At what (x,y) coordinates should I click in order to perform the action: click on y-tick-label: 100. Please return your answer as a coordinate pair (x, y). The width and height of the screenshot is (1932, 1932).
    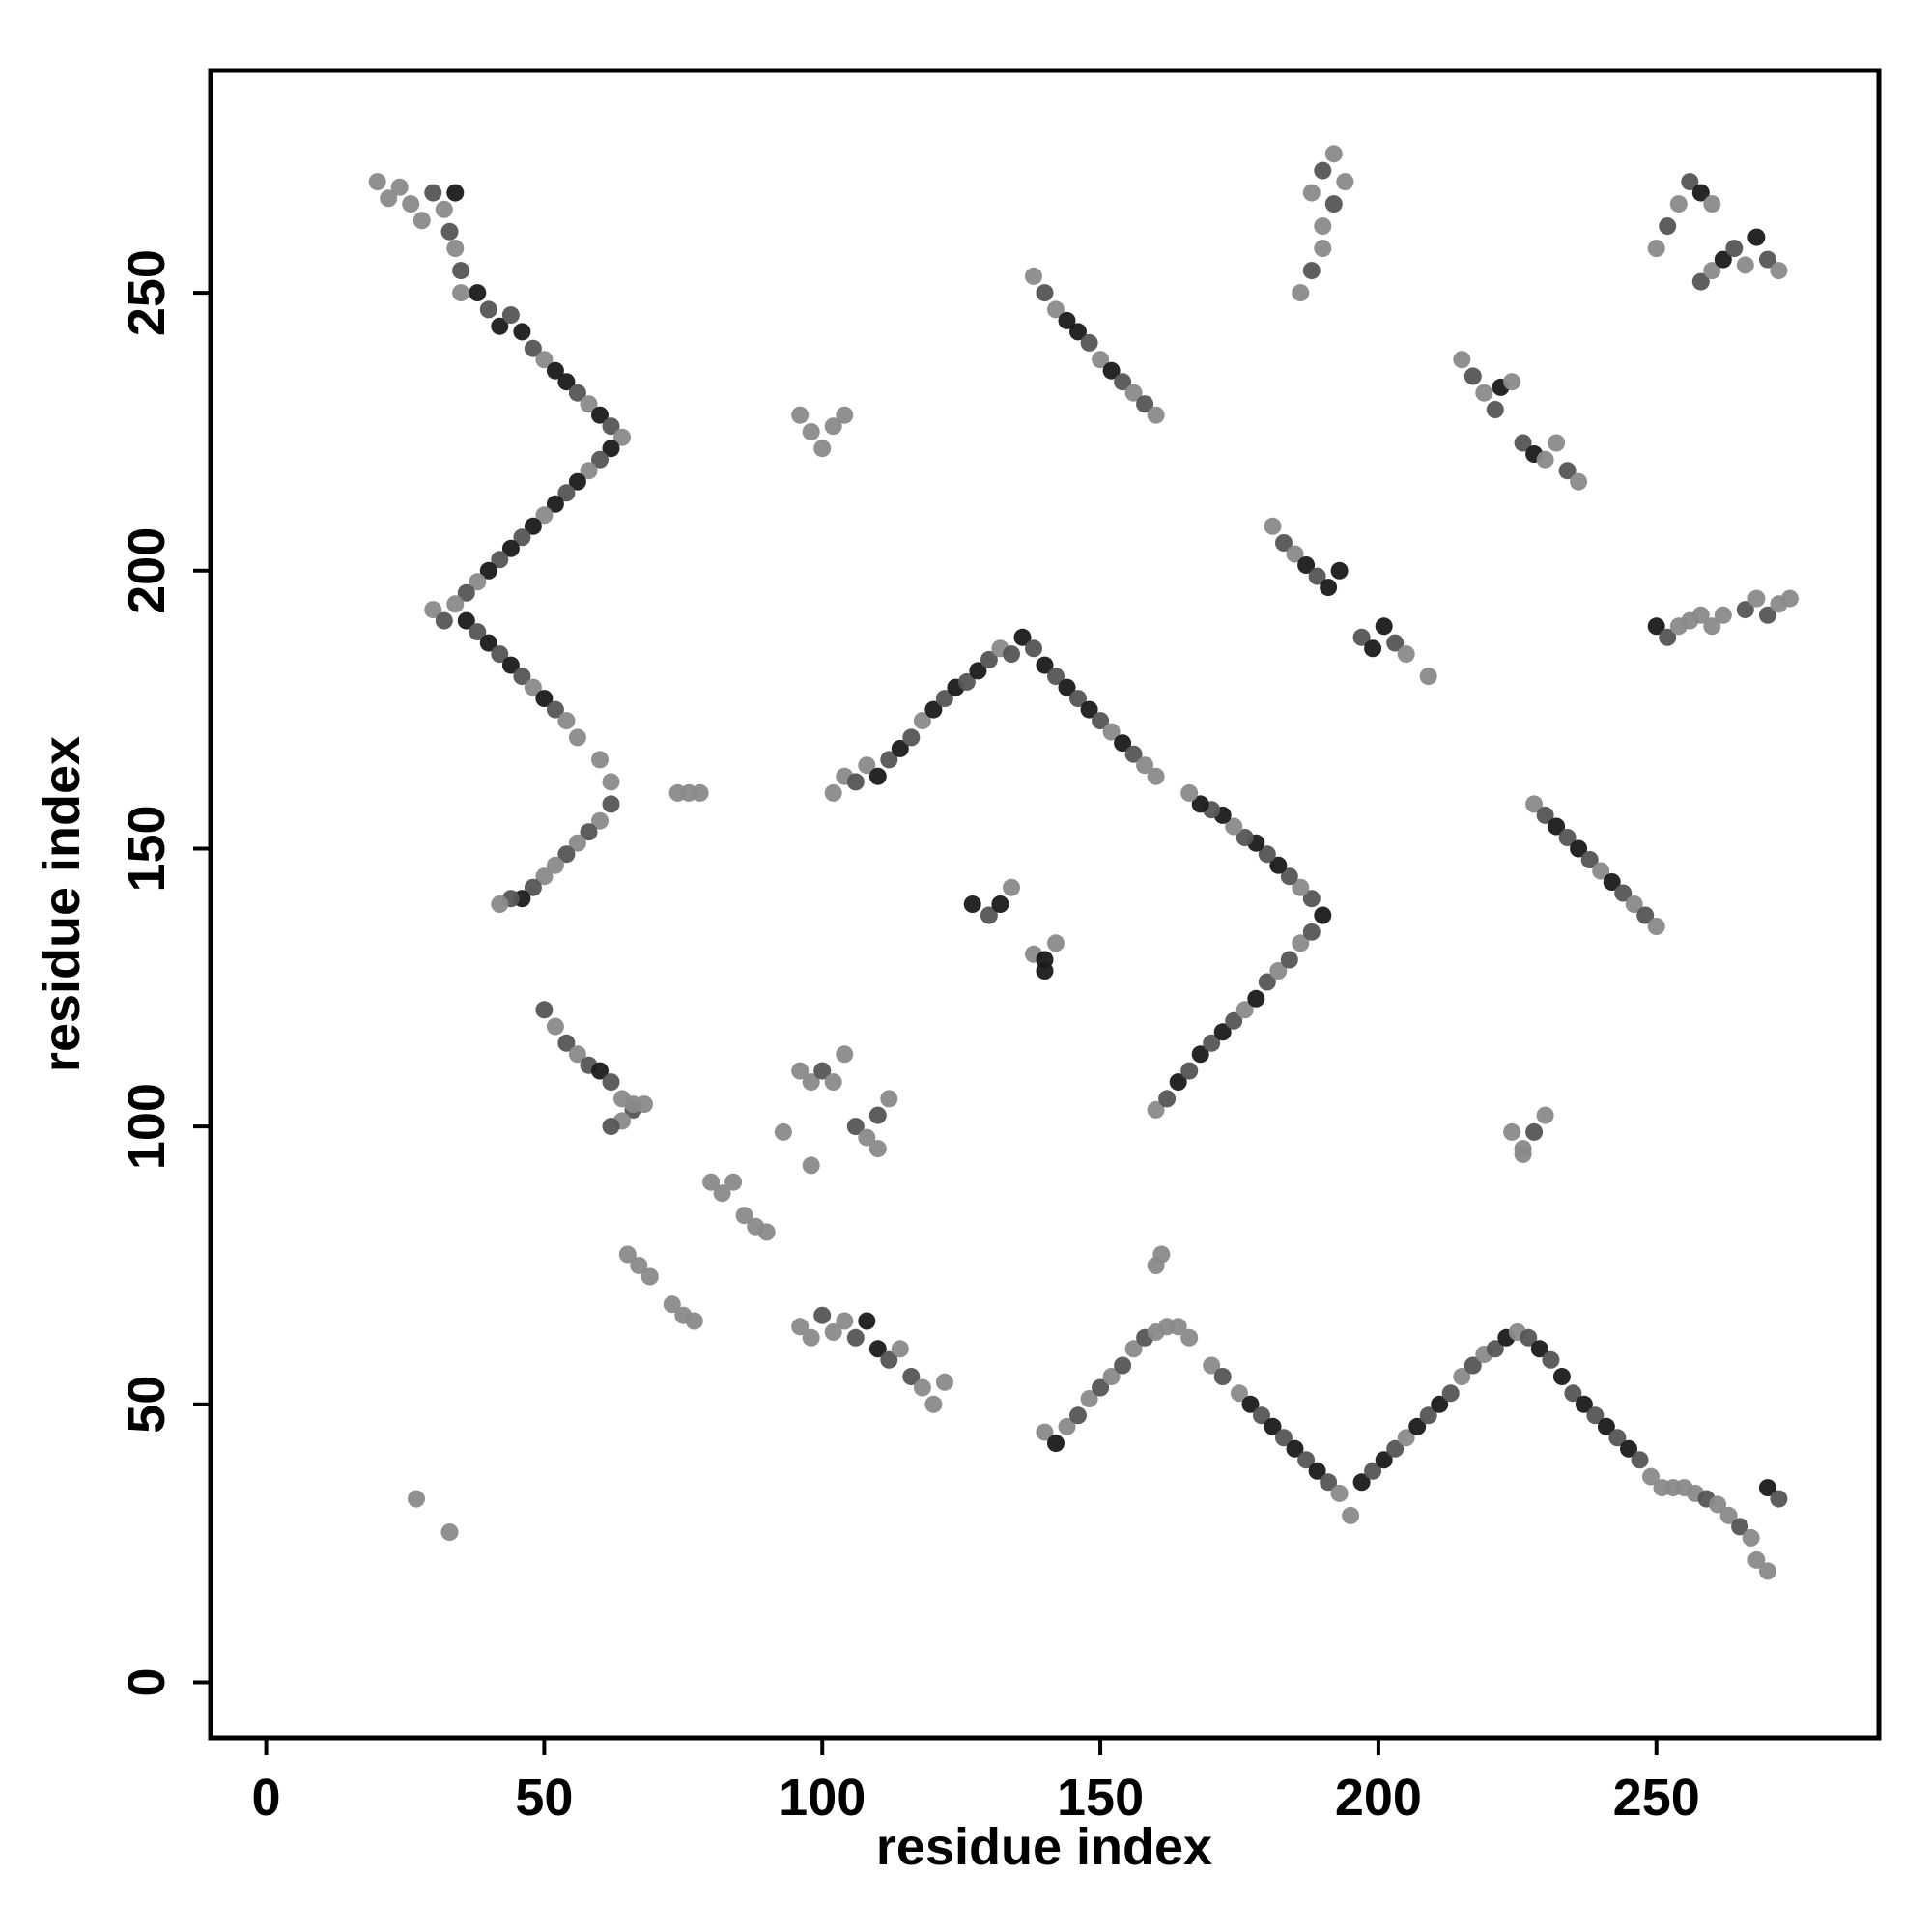
    Looking at the image, I should click on (147, 1126).